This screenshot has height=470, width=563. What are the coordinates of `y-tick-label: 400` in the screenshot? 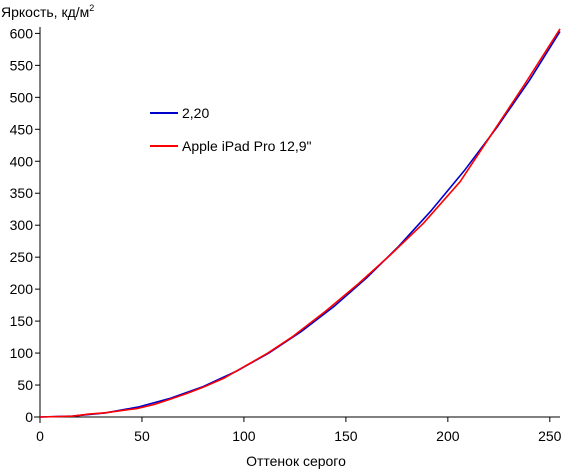 It's located at (22, 161).